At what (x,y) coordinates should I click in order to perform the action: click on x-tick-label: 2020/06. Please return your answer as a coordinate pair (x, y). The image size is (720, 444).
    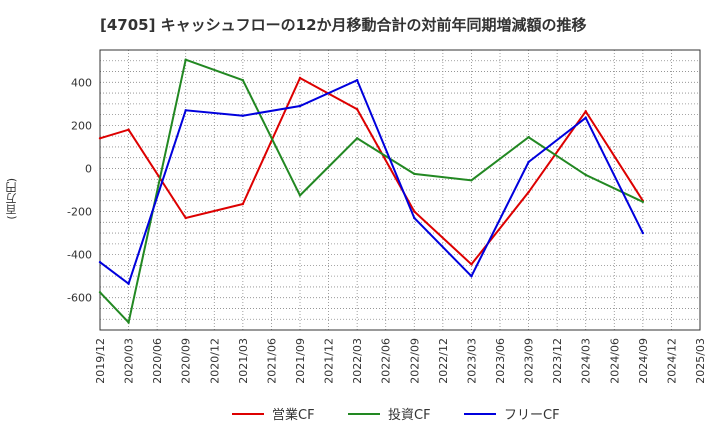
    Looking at the image, I should click on (157, 361).